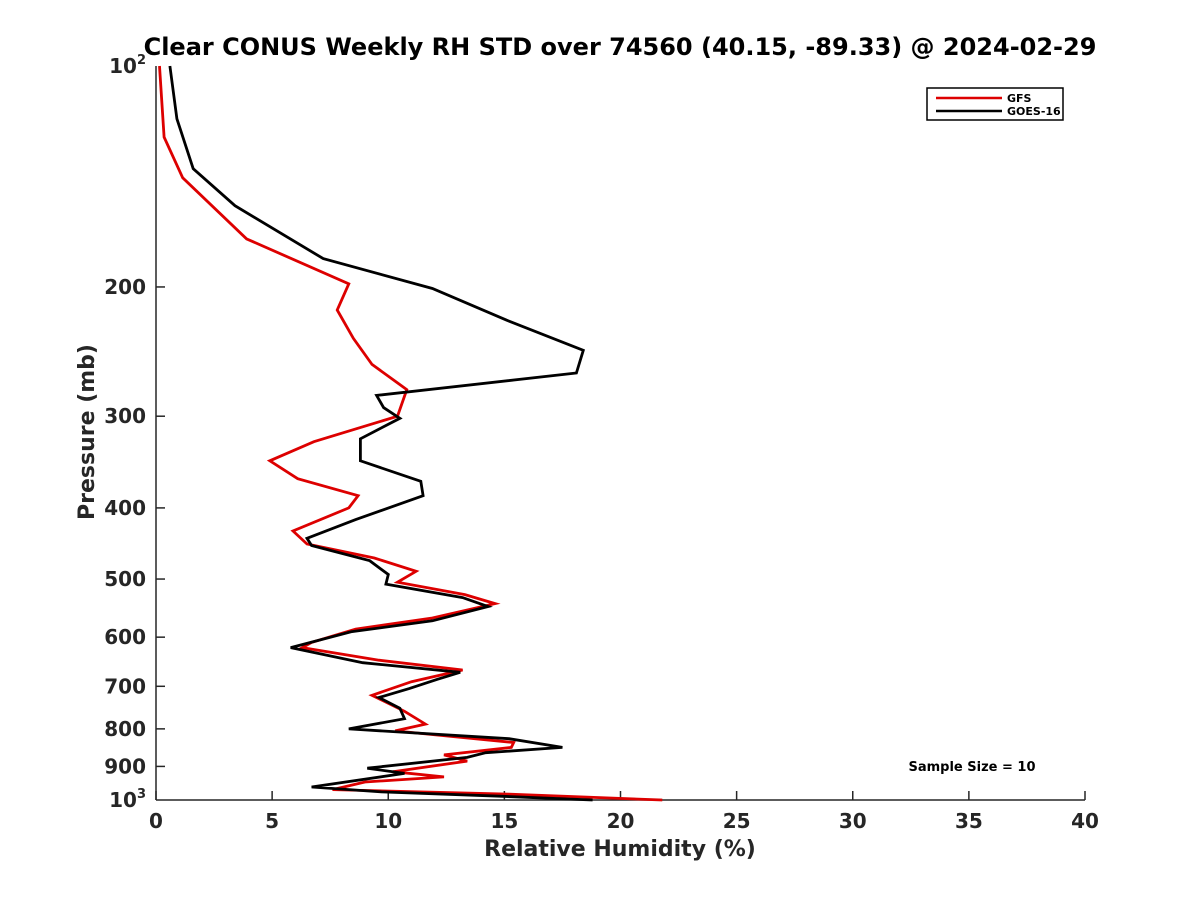 The width and height of the screenshot is (1200, 900). What do you see at coordinates (125, 766) in the screenshot?
I see `y-tick-label: 900` at bounding box center [125, 766].